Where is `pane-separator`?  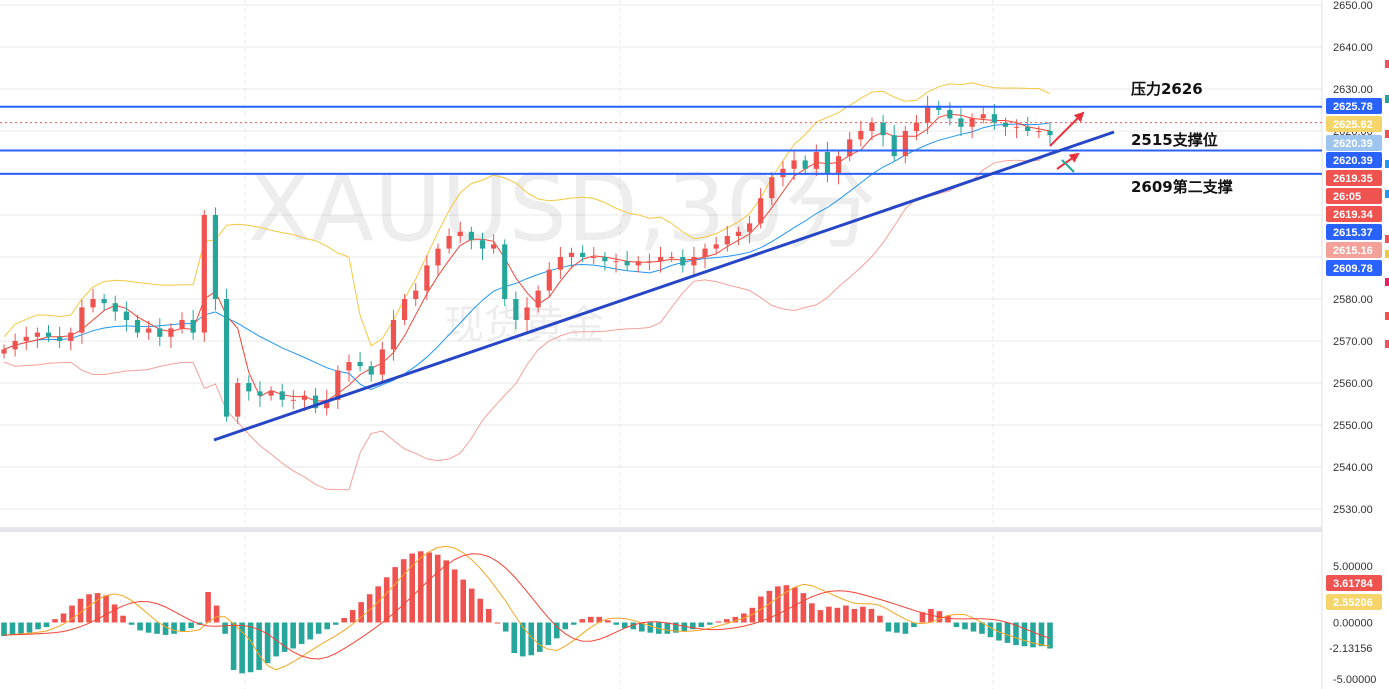 pane-separator is located at coordinates (661, 529).